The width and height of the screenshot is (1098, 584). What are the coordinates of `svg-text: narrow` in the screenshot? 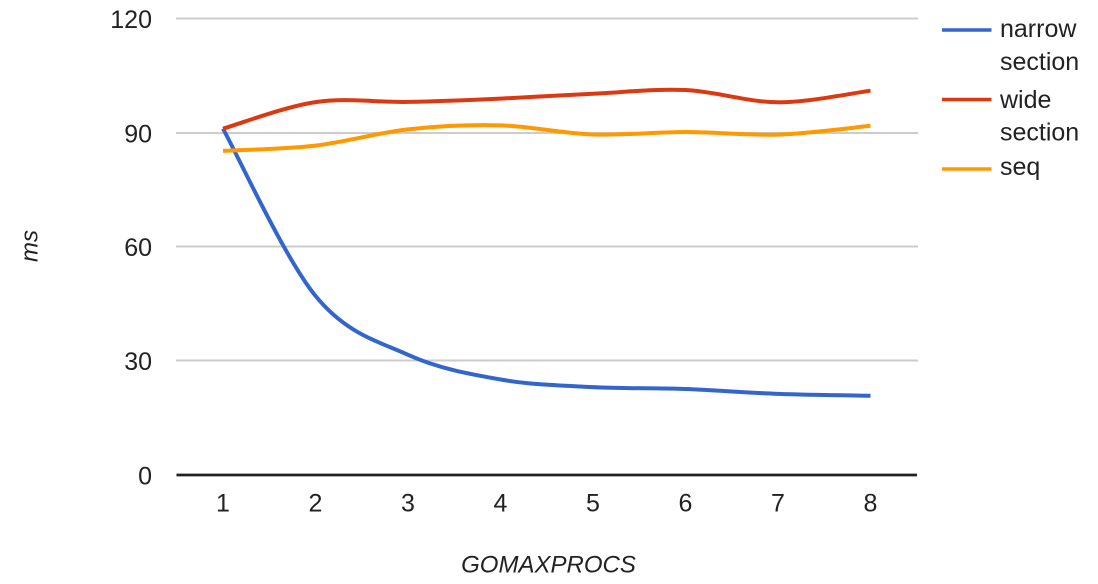 It's located at (1038, 29).